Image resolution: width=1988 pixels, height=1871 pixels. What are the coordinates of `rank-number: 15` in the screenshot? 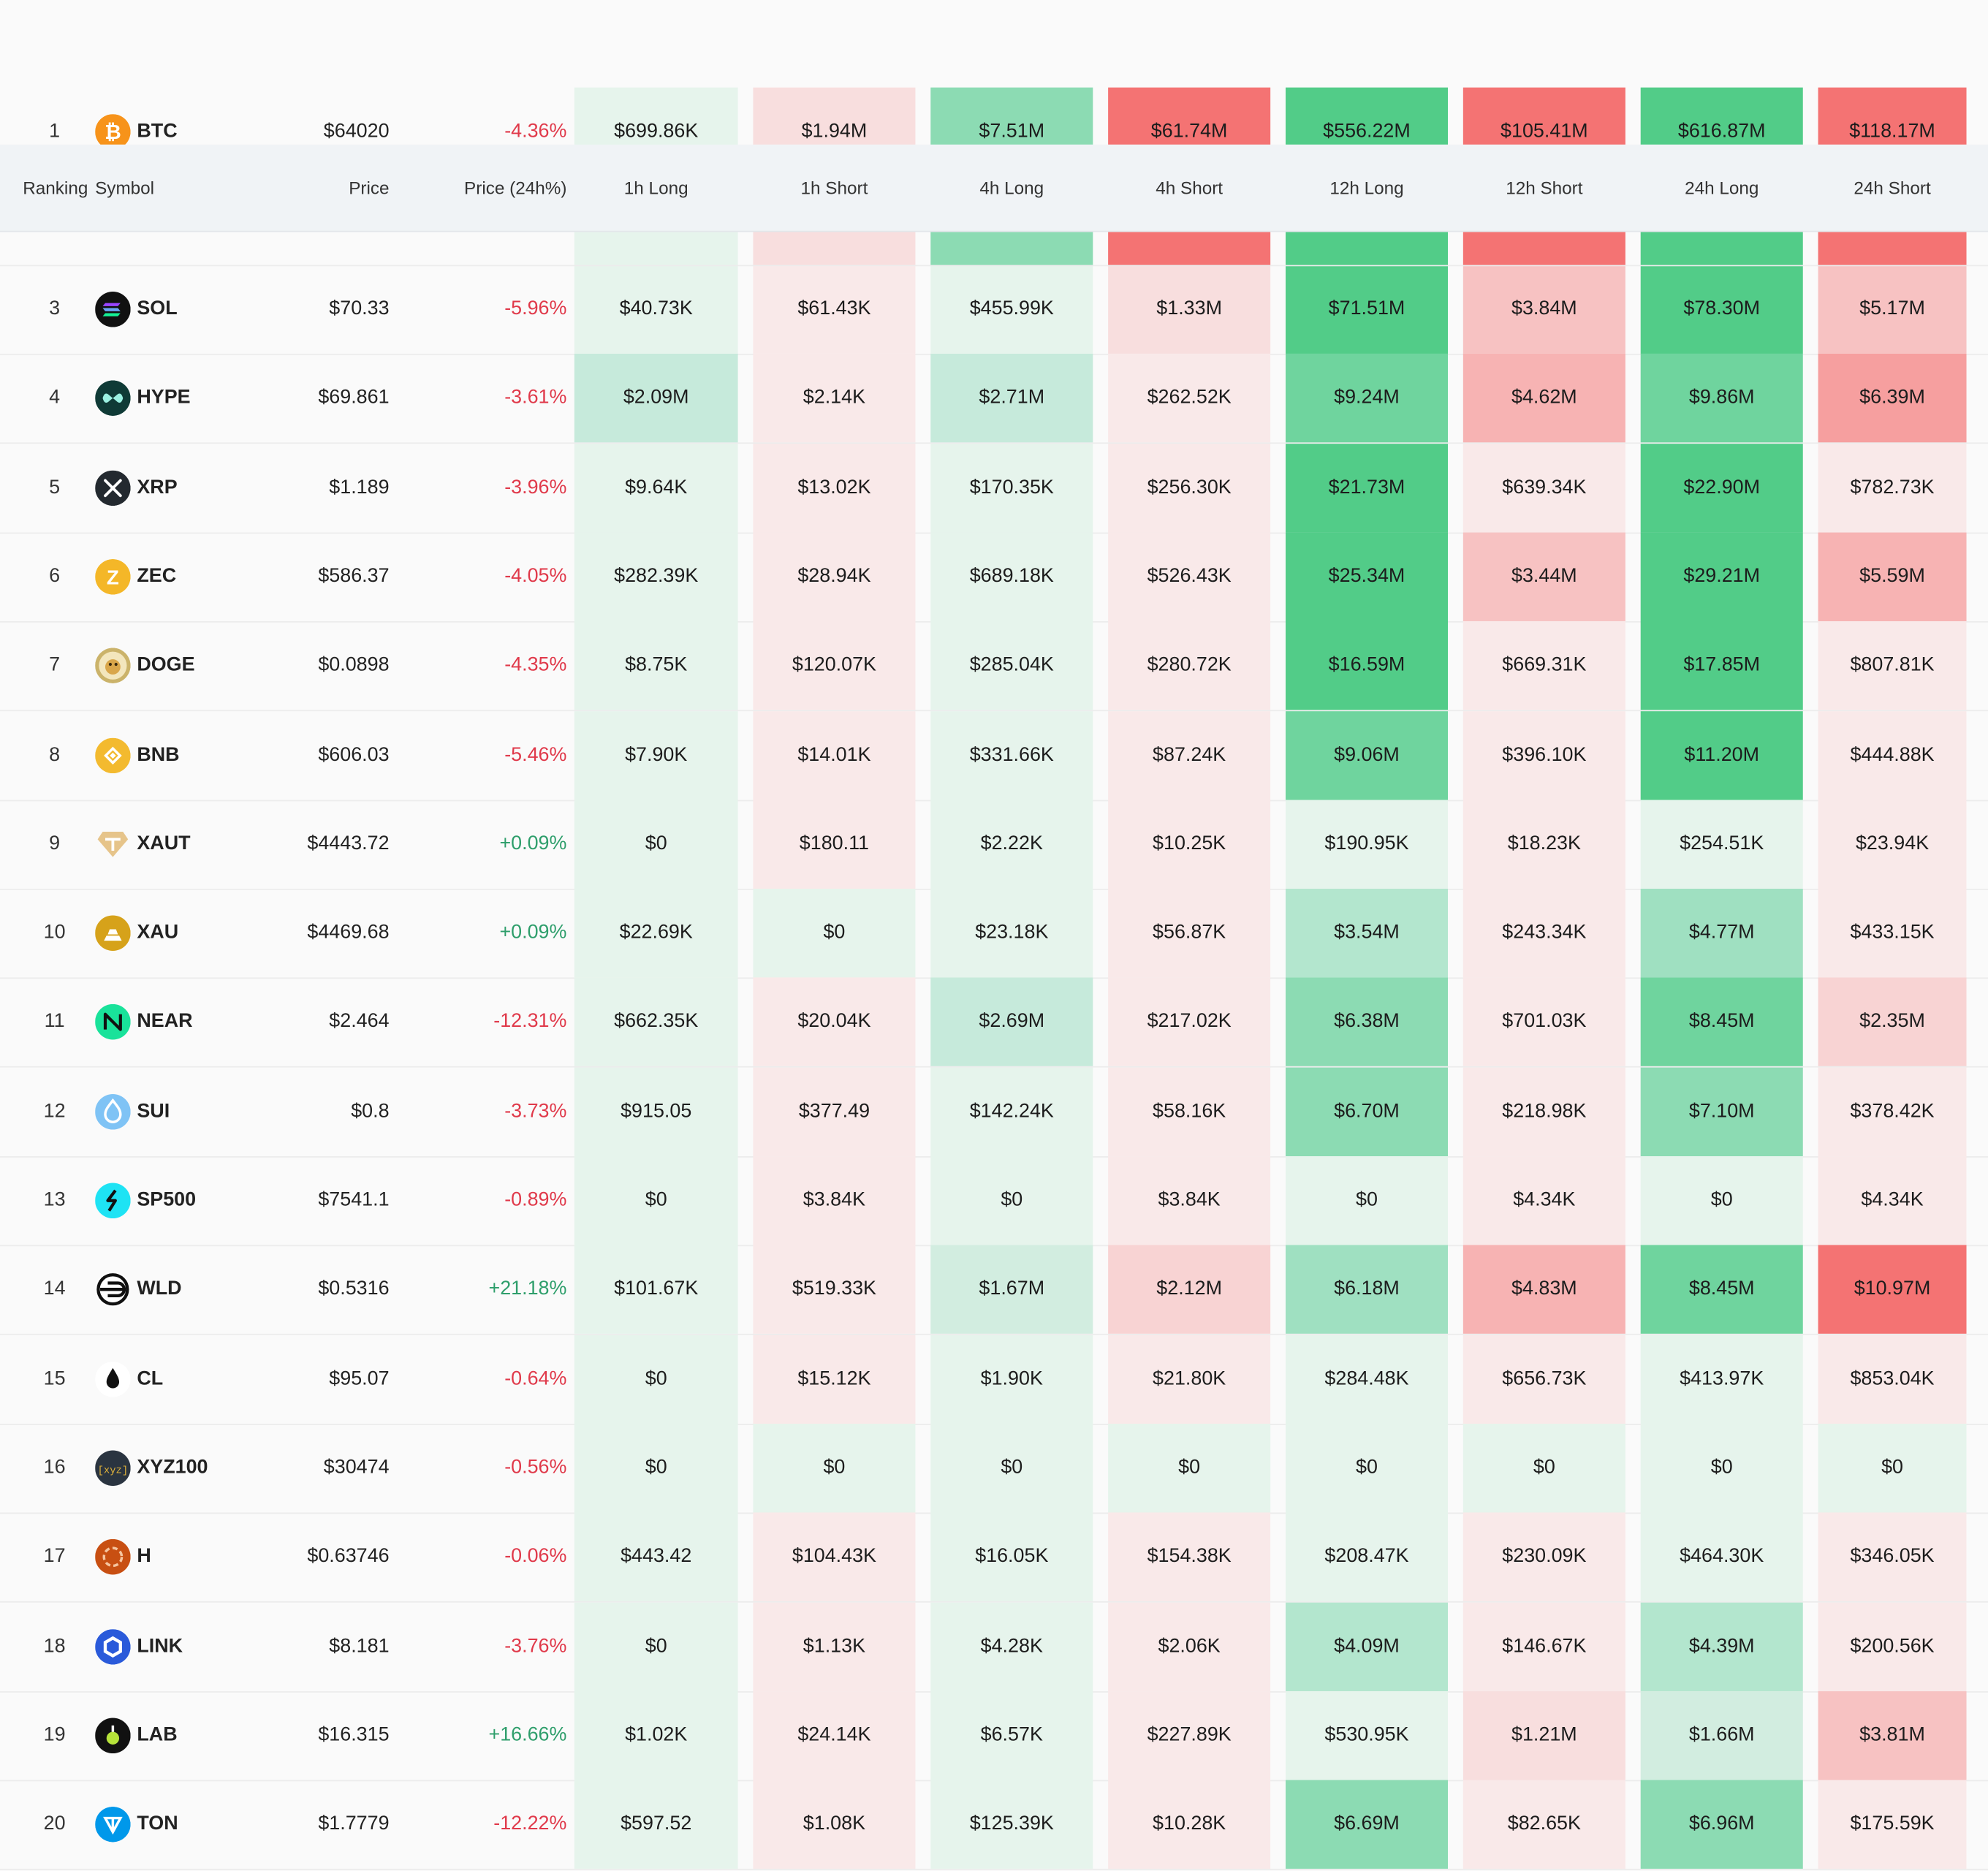 It's located at (54, 1378).